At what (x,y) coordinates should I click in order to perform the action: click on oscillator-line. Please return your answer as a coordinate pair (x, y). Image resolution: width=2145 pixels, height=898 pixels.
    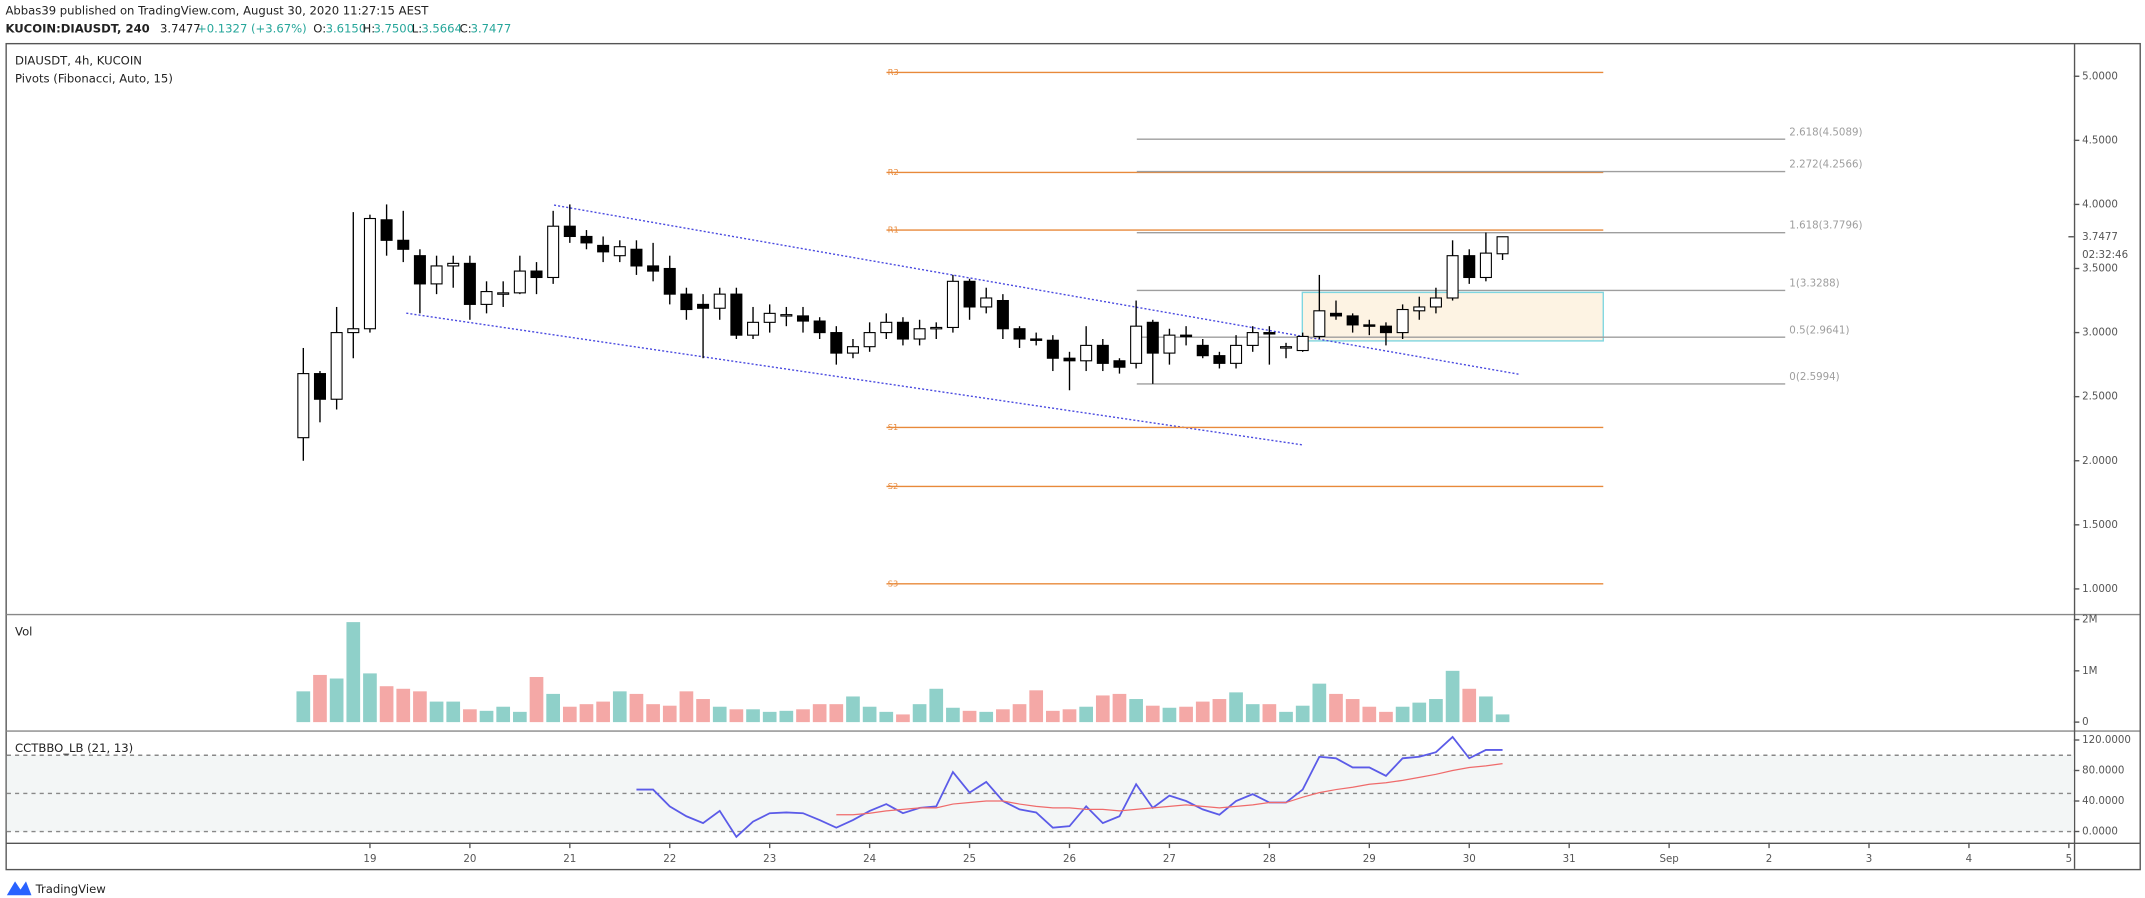
    Looking at the image, I should click on (1169, 789).